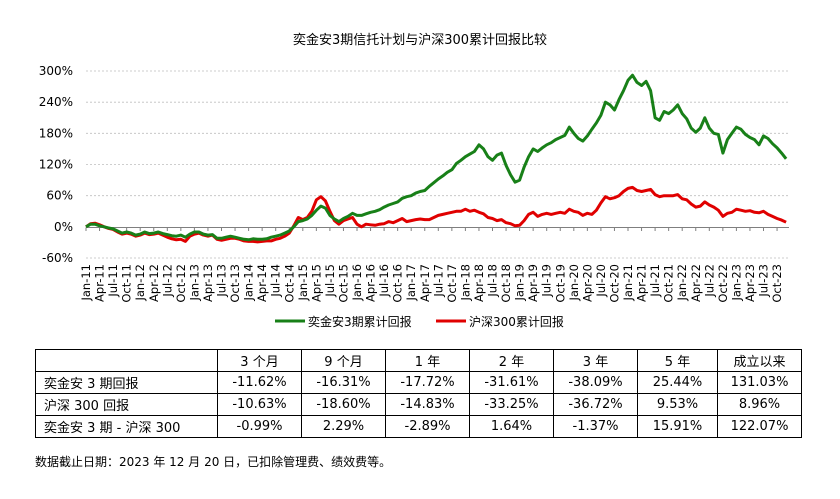 The width and height of the screenshot is (840, 499). I want to click on table-cell: -11.62%, so click(259, 382).